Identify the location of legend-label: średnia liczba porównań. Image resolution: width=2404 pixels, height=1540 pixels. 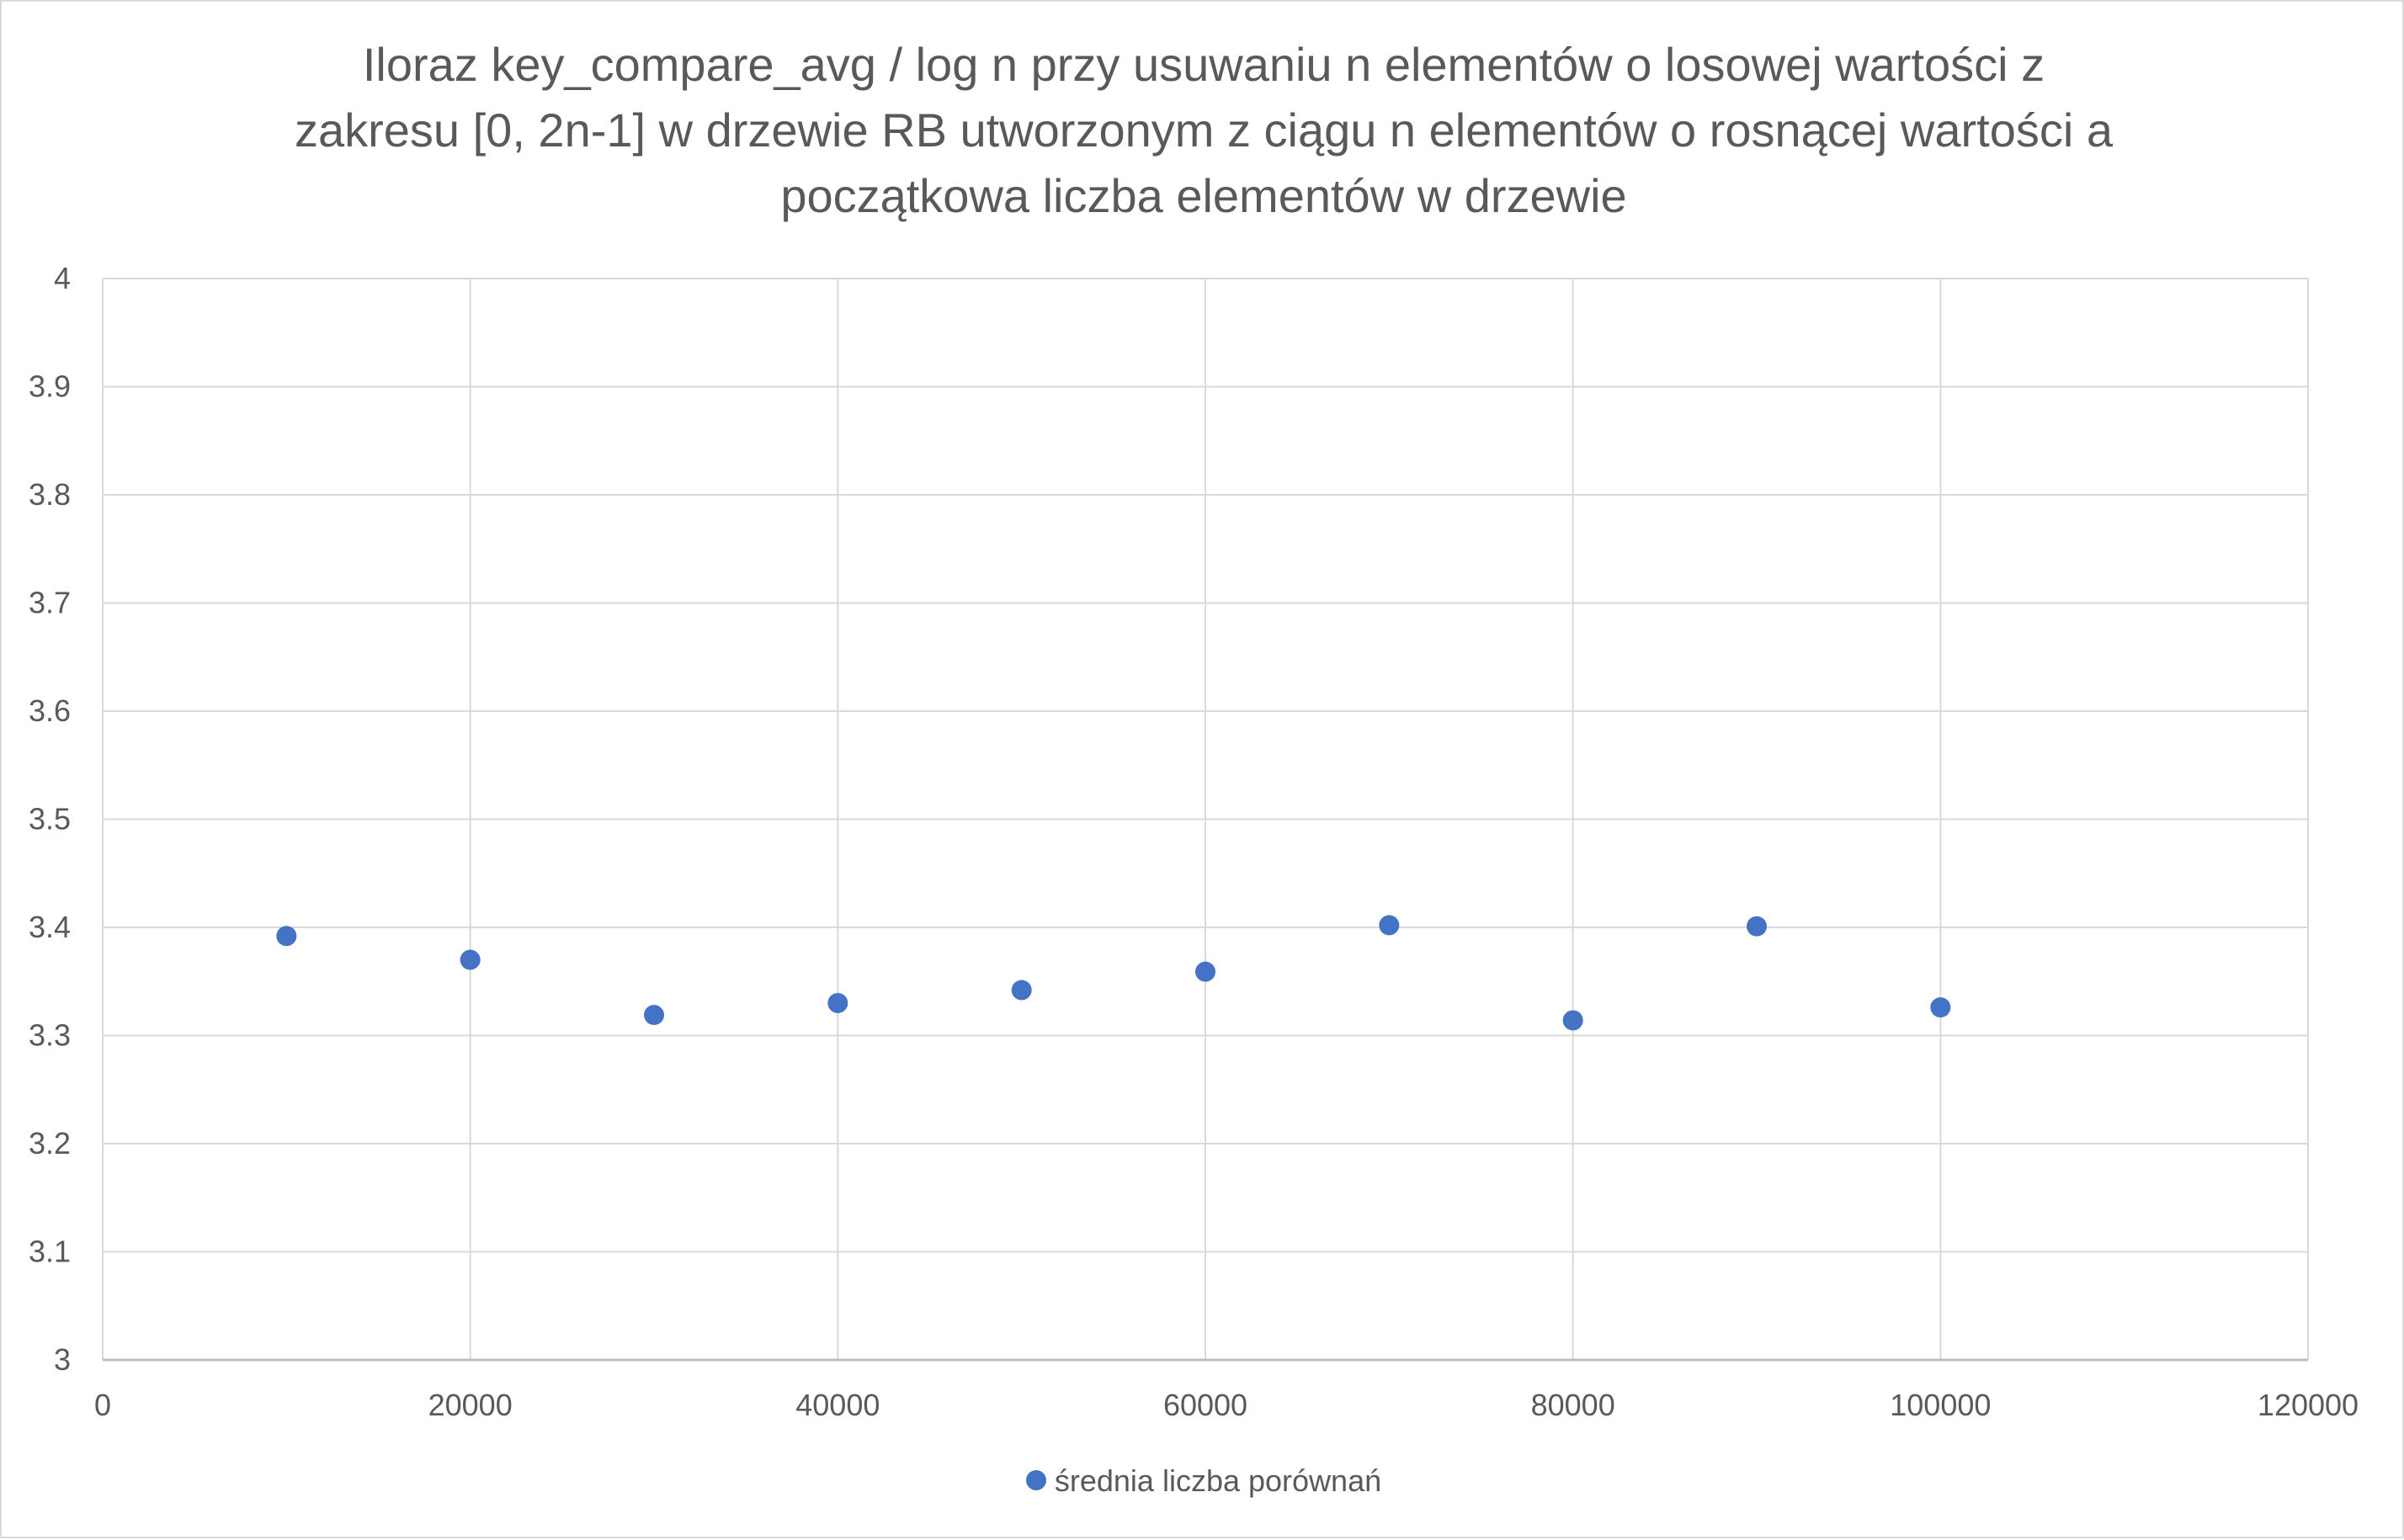
(1218, 1480).